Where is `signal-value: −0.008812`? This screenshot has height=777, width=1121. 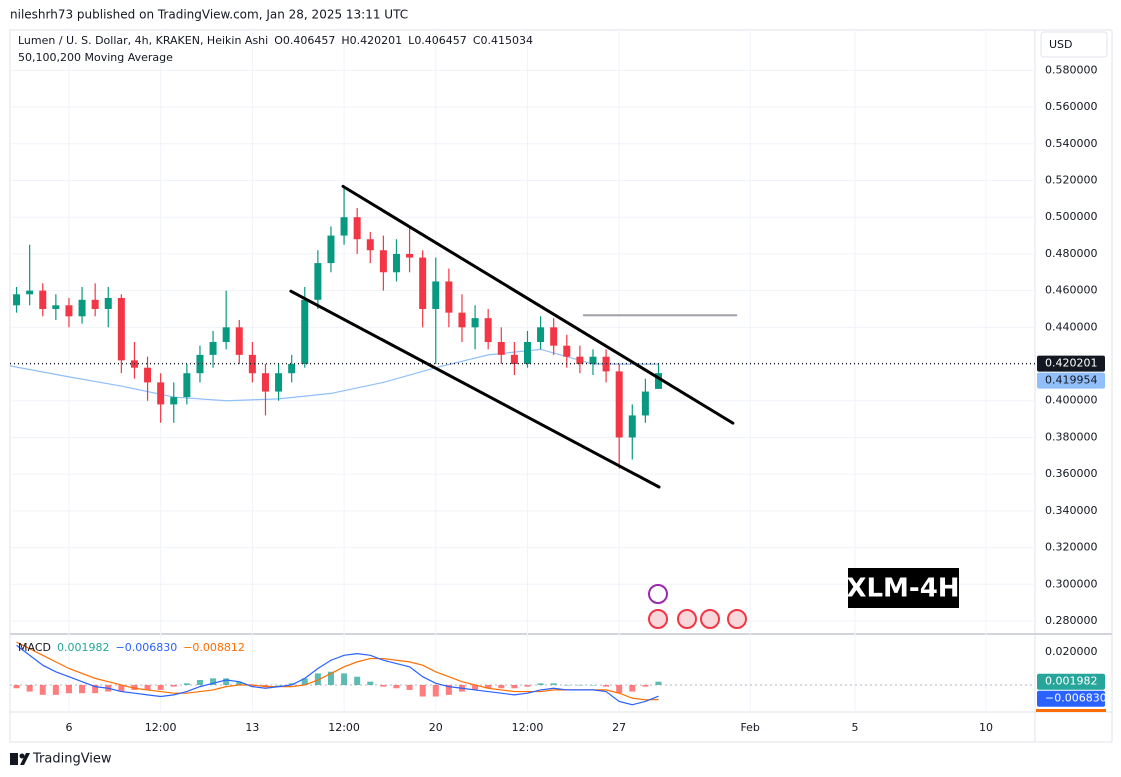
signal-value: −0.008812 is located at coordinates (214, 647).